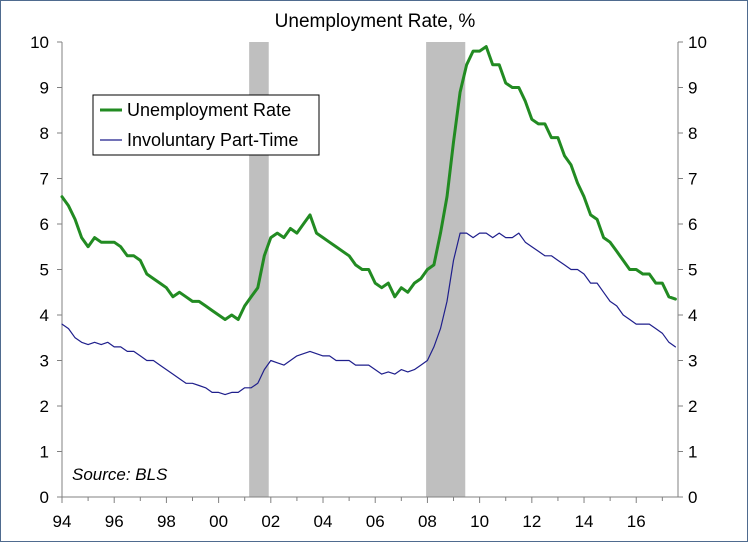 This screenshot has width=750, height=544. I want to click on y-tick-label-left: 4, so click(44, 315).